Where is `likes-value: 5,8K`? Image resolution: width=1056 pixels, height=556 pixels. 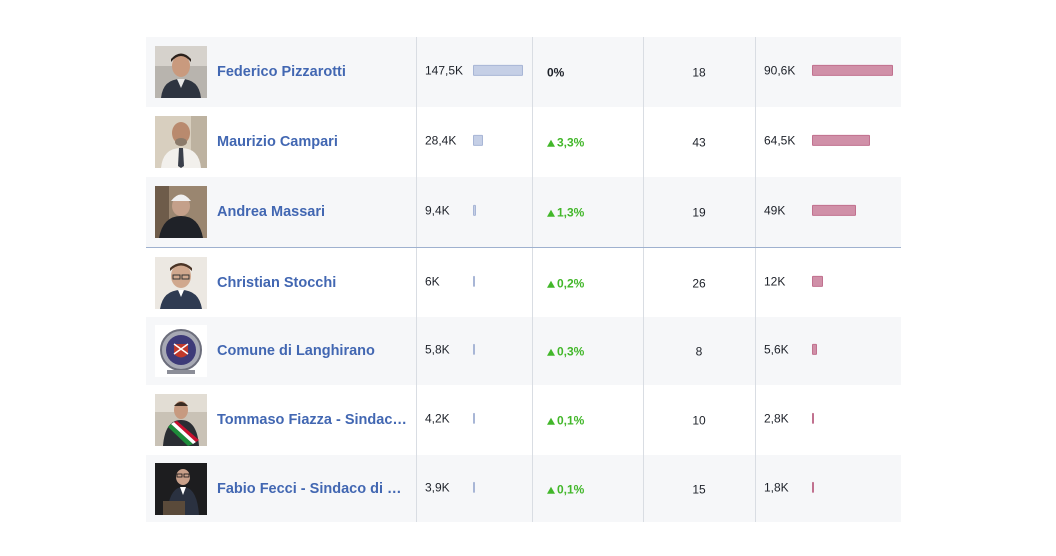 likes-value: 5,8K is located at coordinates (437, 349).